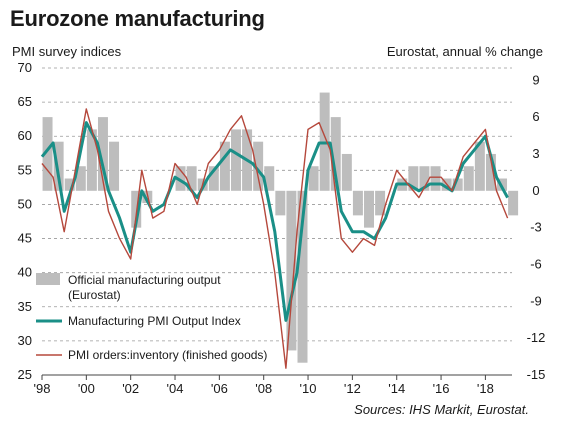  What do you see at coordinates (535, 153) in the screenshot?
I see `right-tick-label: 3` at bounding box center [535, 153].